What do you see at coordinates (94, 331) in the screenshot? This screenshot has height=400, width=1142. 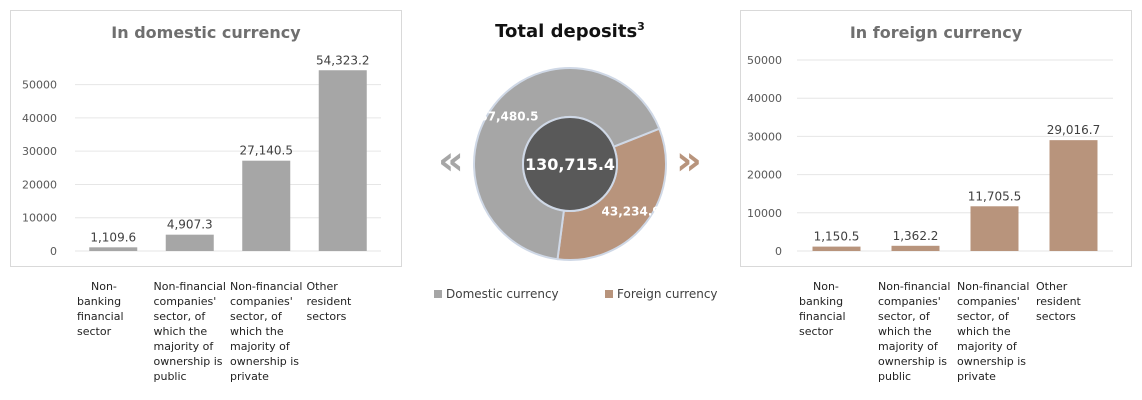 I see `domestic-category-line: sector` at bounding box center [94, 331].